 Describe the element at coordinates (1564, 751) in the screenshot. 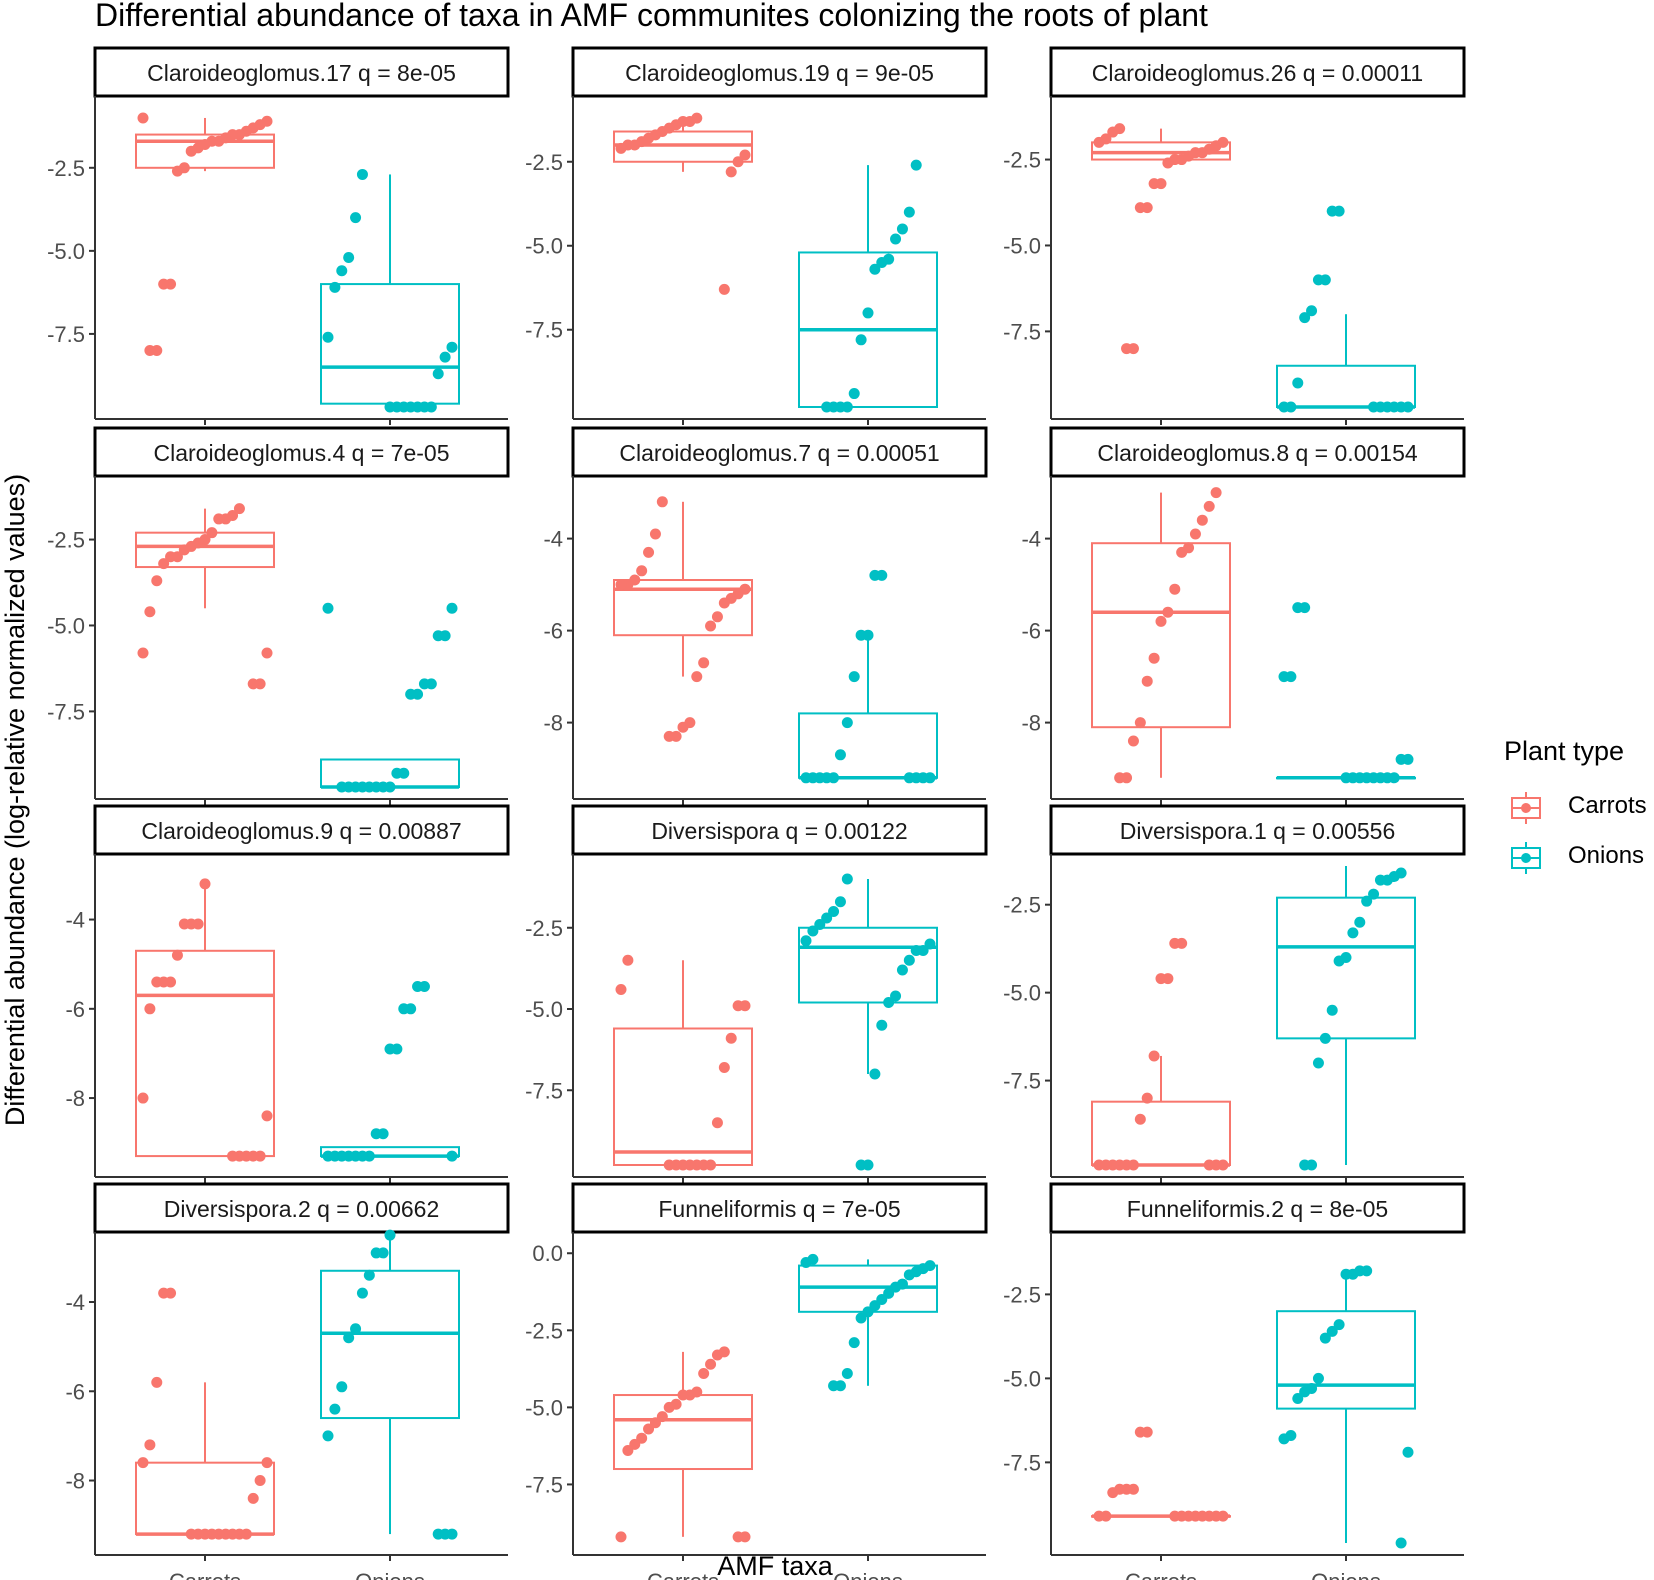

I see `legend-title: Plant type` at that location.